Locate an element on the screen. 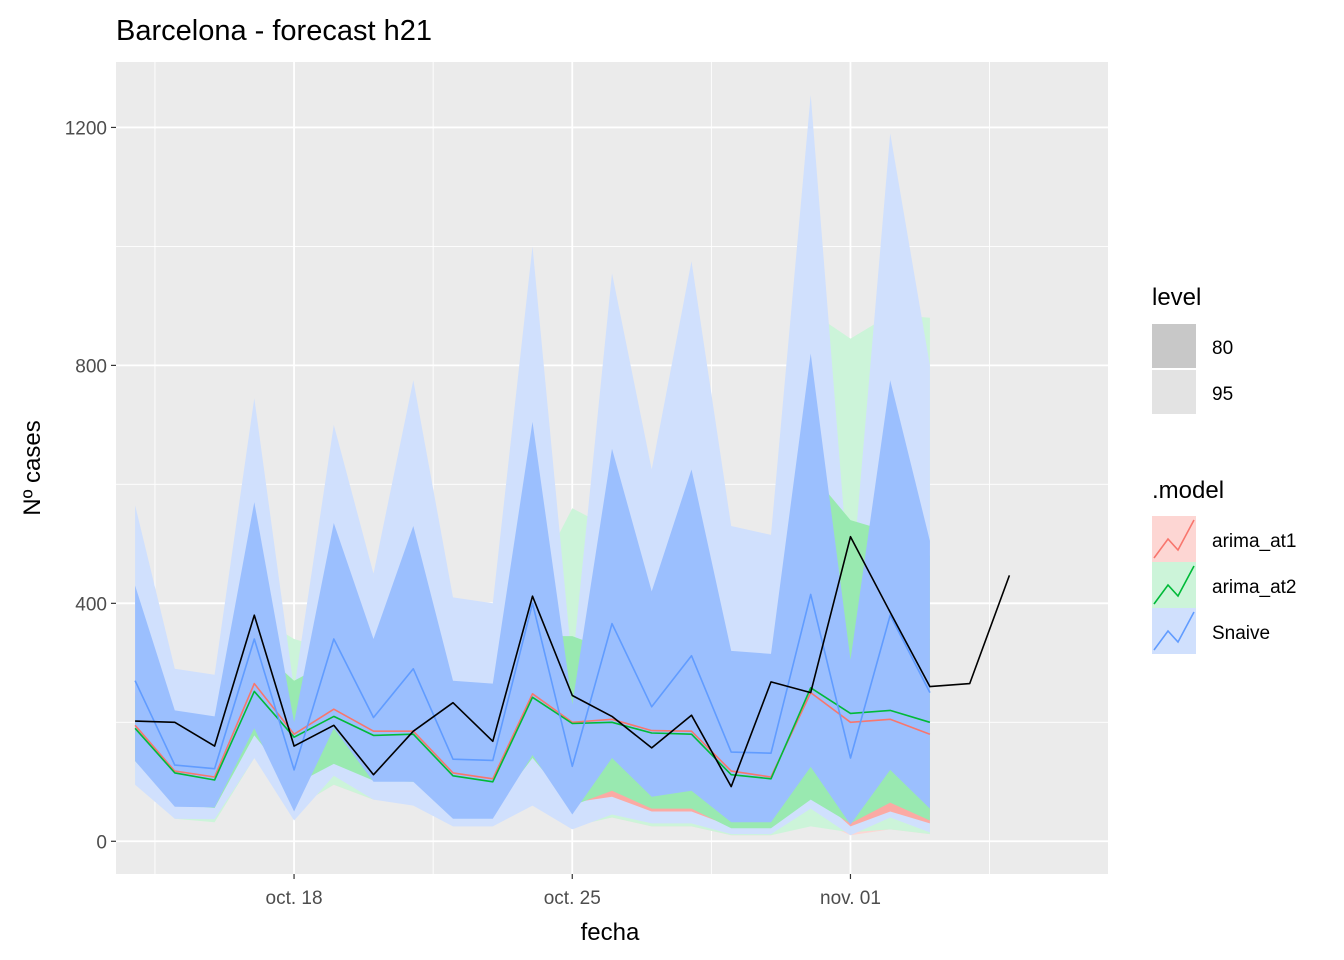  legend-arima-at1-line-icon is located at coordinates (1174, 539).